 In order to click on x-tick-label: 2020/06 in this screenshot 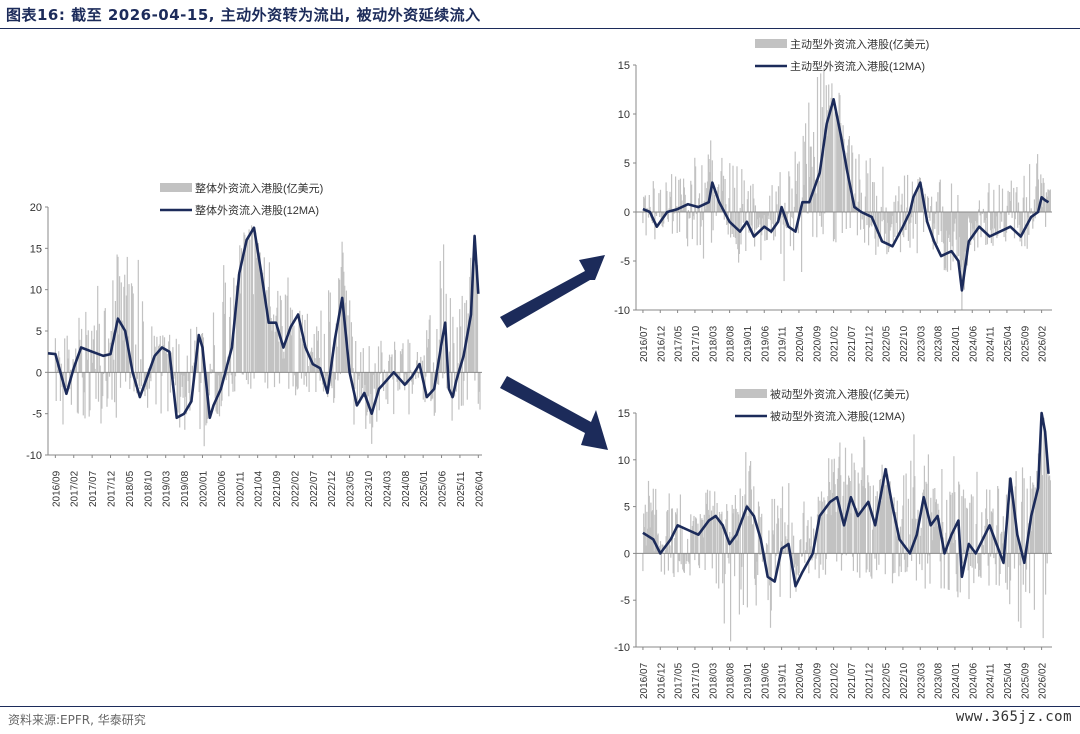, I will do `click(222, 488)`.